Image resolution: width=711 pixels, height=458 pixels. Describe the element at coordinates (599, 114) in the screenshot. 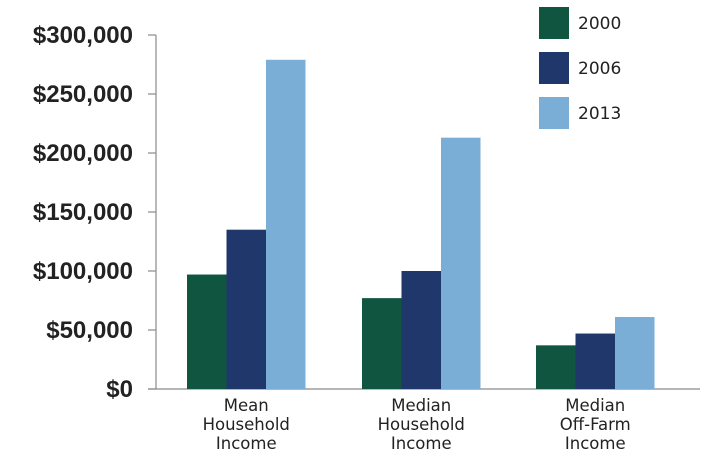

I see `legend-label: 2013` at that location.